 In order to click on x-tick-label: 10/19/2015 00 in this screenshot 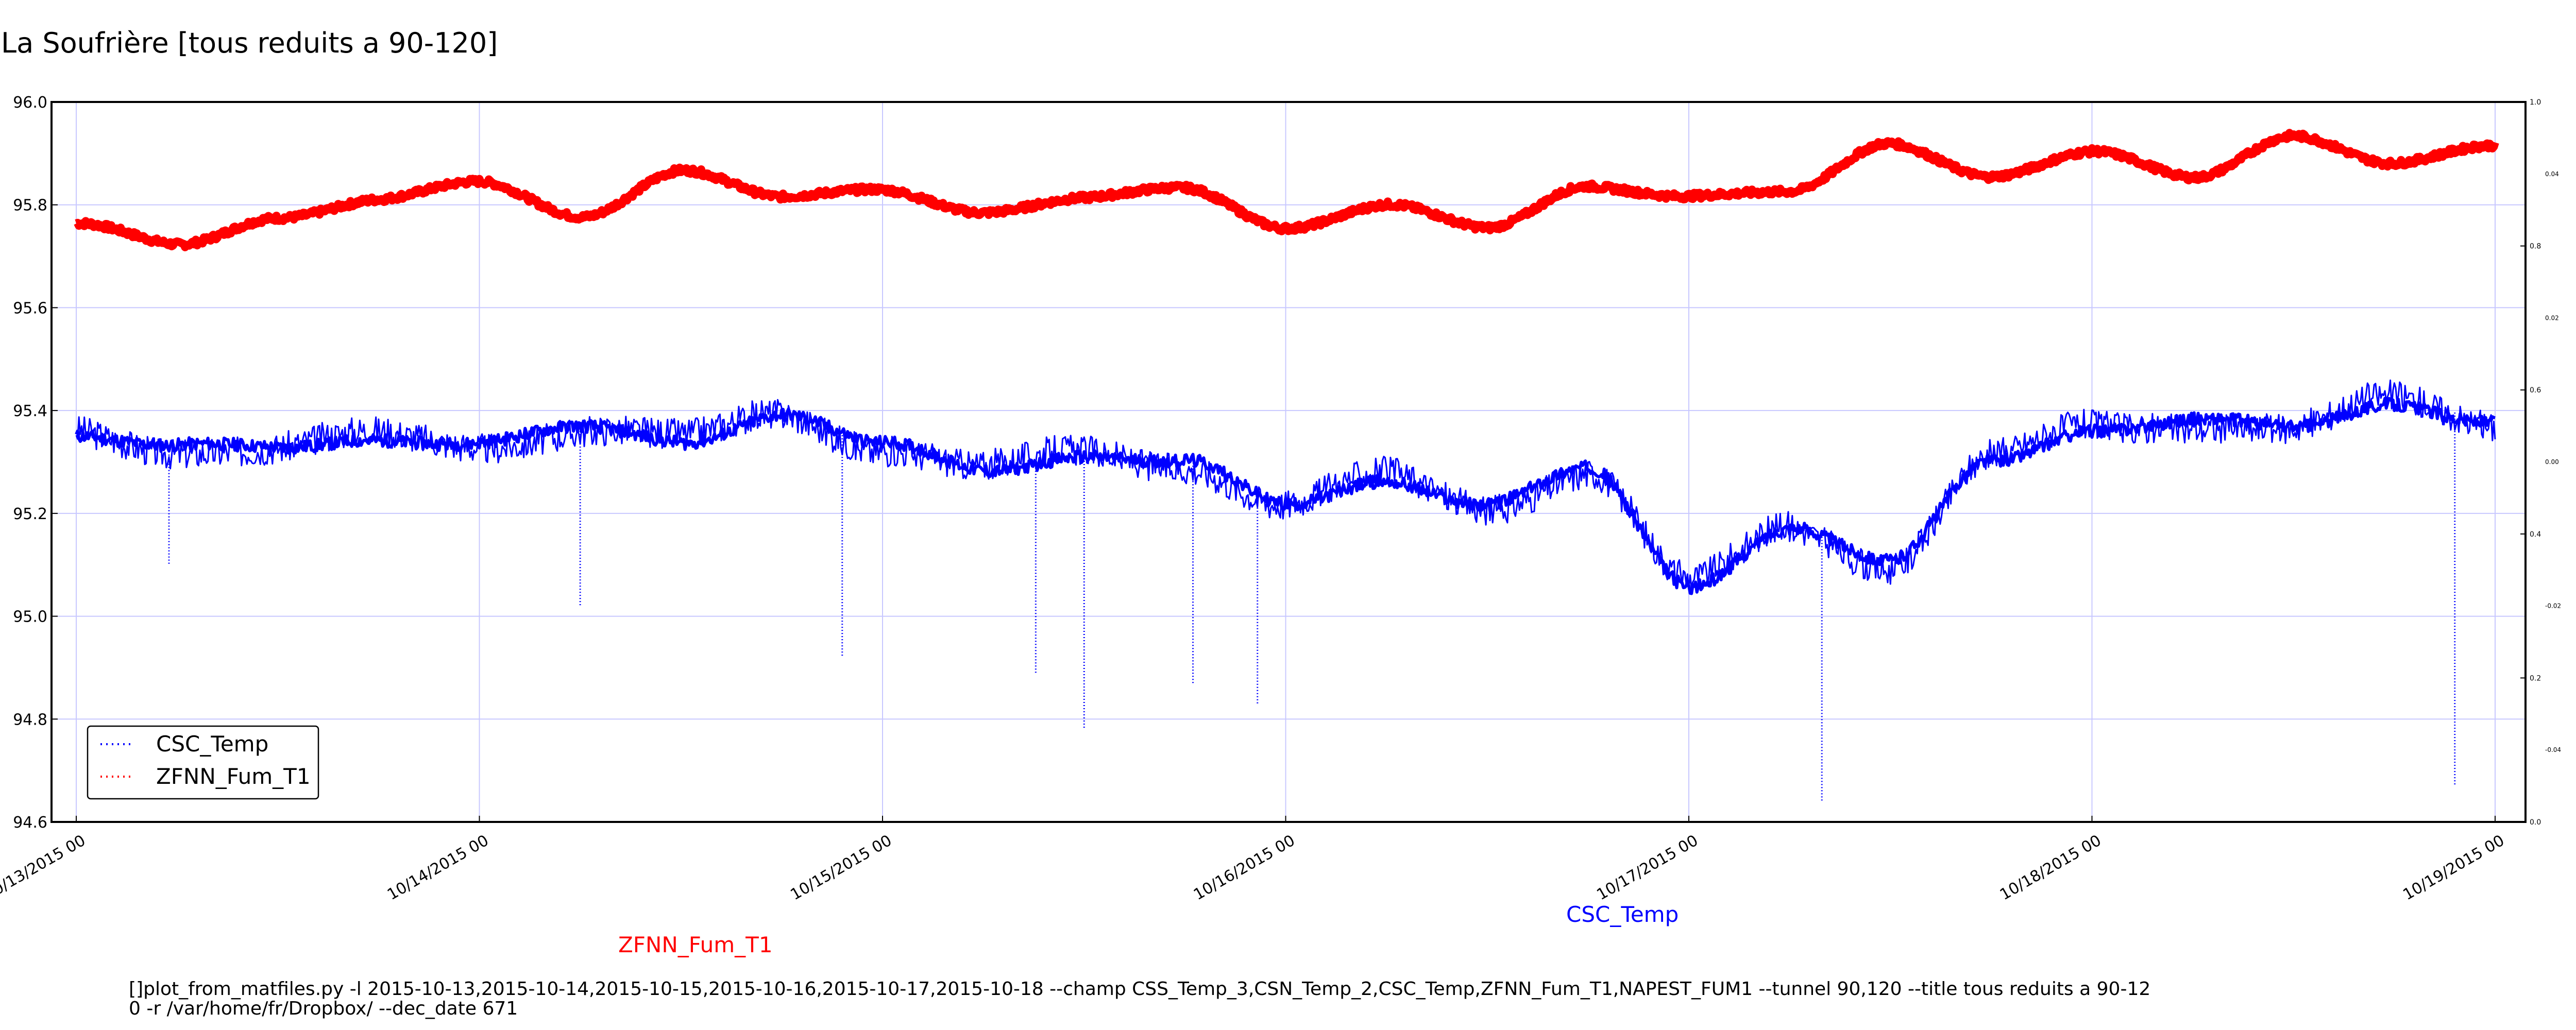, I will do `click(2453, 868)`.